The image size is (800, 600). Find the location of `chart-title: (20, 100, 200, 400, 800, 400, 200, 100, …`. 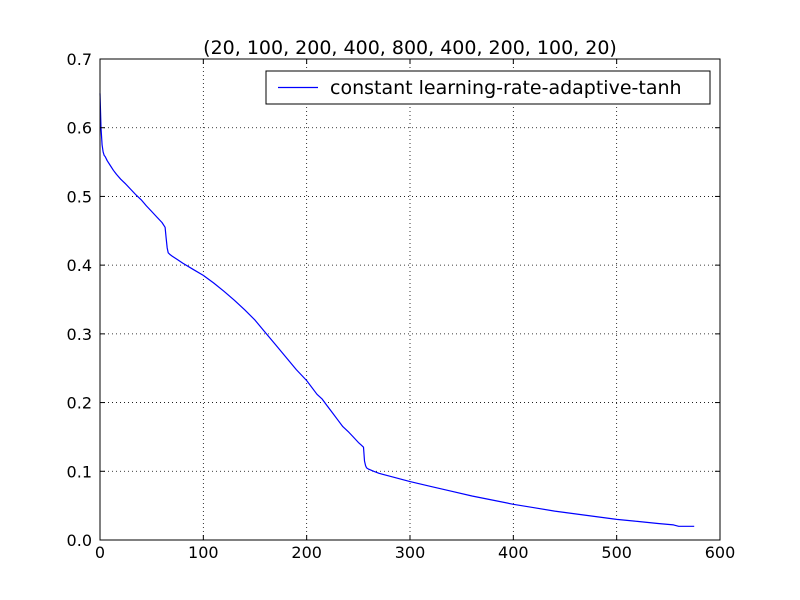

chart-title: (20, 100, 200, 400, 800, 400, 200, 100, … is located at coordinates (410, 48).